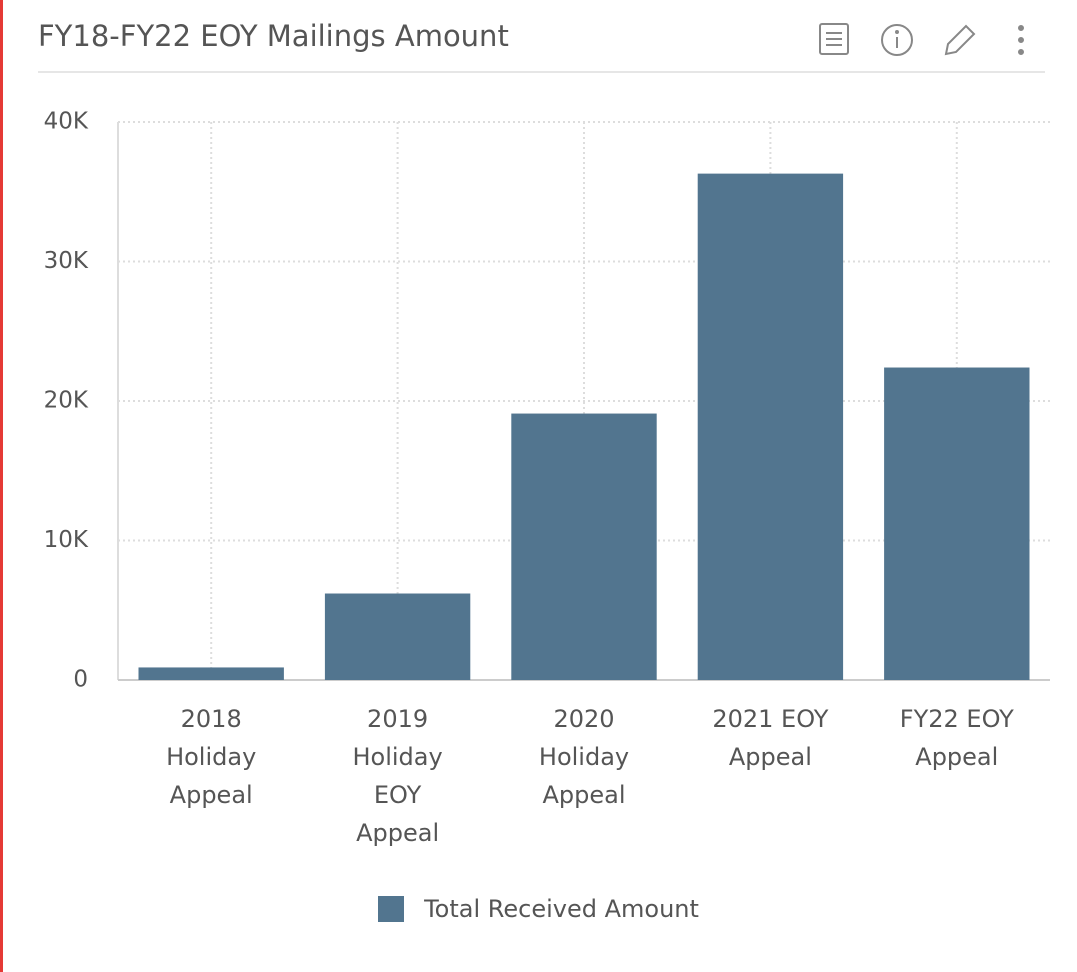 The image size is (1077, 972). I want to click on x-tick-label: FY22 EOY Appeal, so click(956, 738).